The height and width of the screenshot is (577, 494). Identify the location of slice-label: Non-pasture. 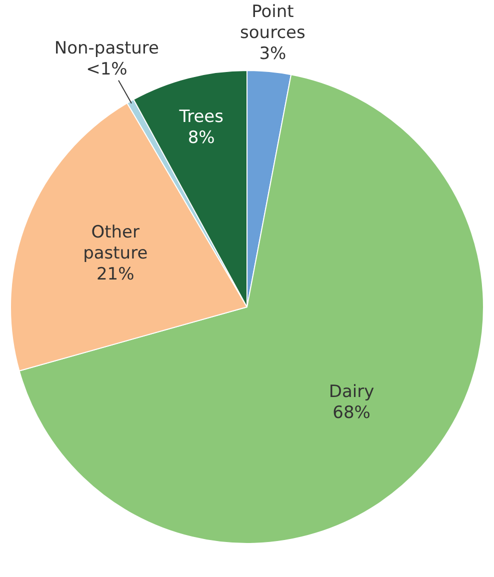
(106, 48).